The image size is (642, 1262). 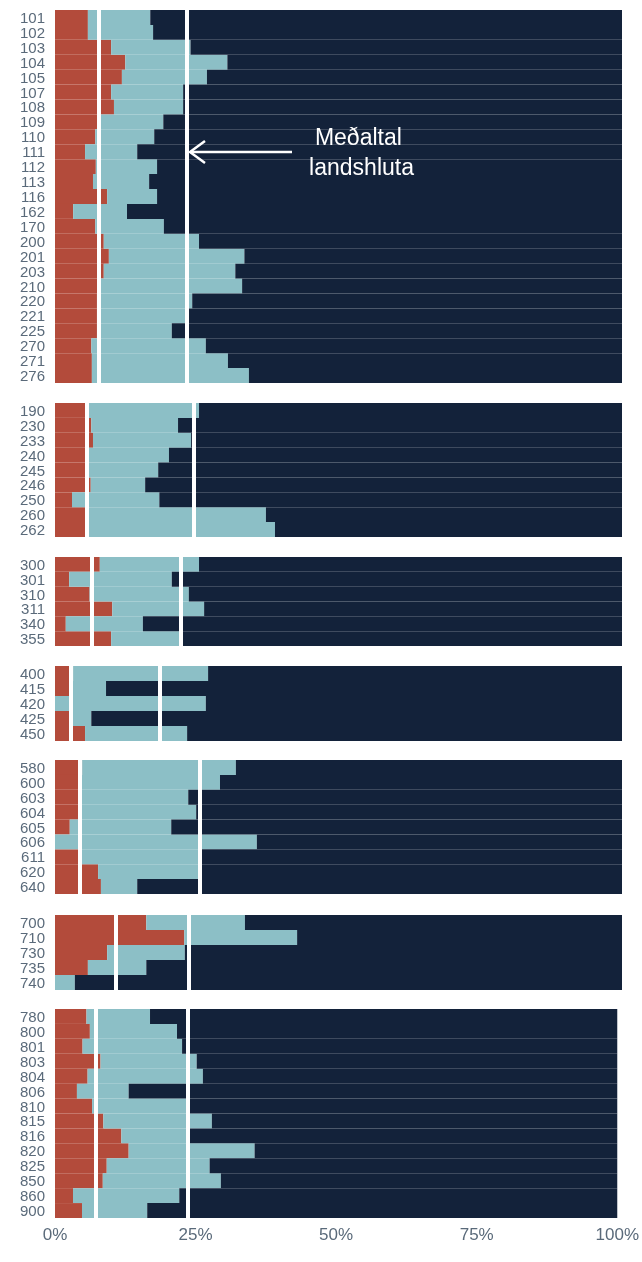 What do you see at coordinates (32, 673) in the screenshot?
I see `y-tick-label: 400` at bounding box center [32, 673].